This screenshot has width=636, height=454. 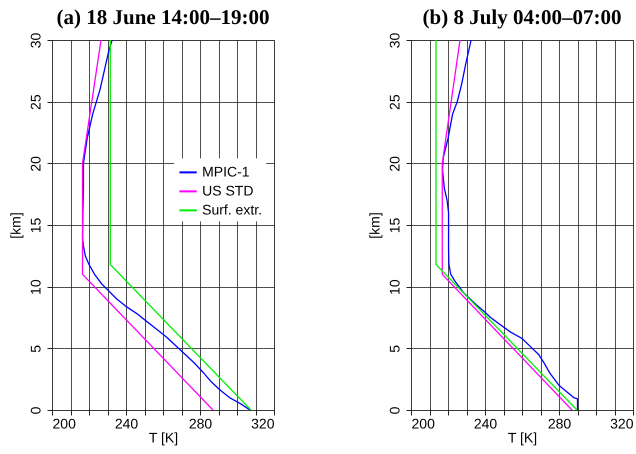 I want to click on chart-title: (b) 8 July 04:00–07:00, so click(x=522, y=17).